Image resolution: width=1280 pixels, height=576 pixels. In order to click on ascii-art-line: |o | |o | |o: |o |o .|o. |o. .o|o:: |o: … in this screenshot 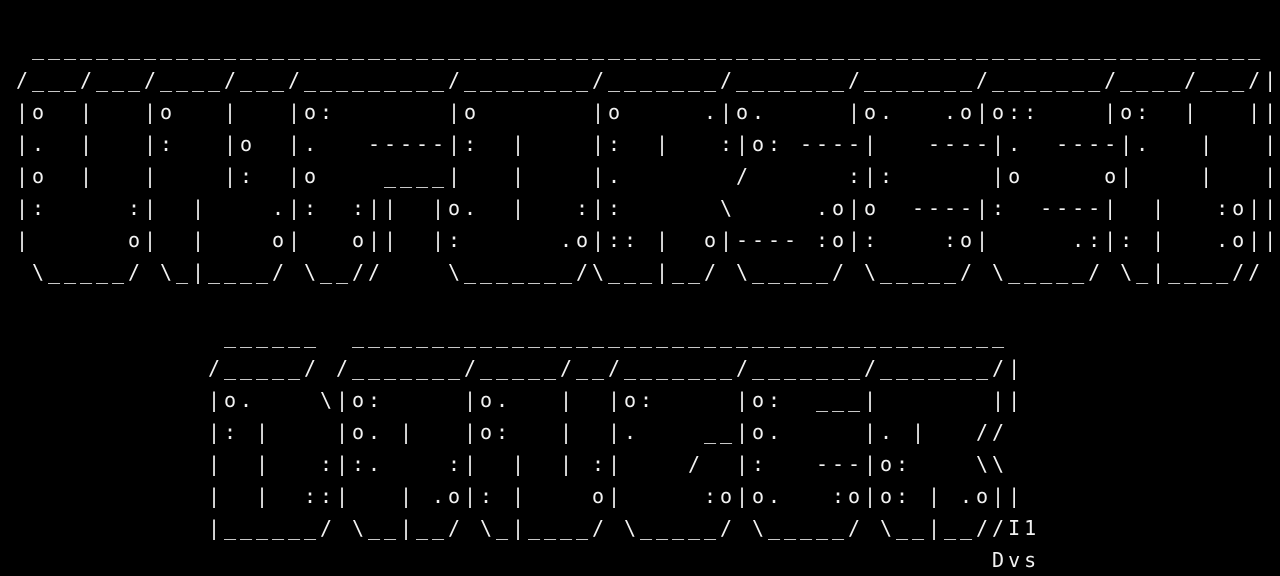, I will do `click(640, 112)`.